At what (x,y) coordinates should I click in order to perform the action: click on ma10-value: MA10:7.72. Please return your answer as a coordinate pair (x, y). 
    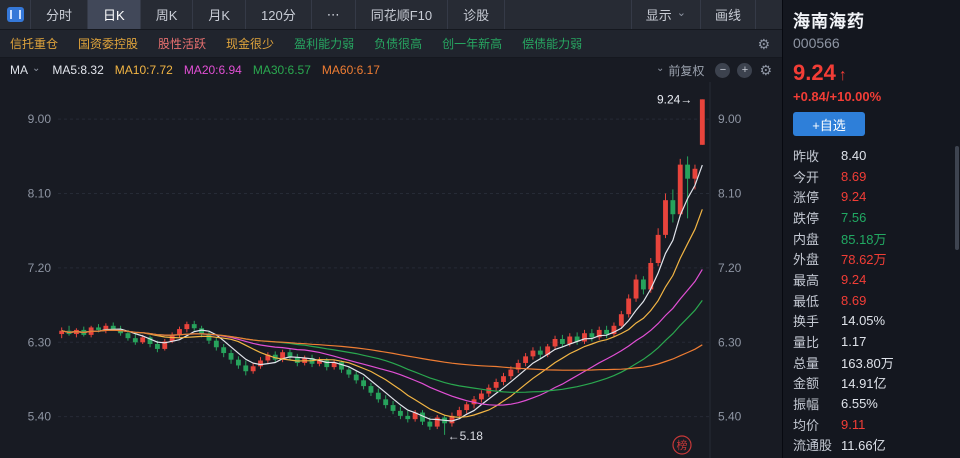
    Looking at the image, I should click on (143, 70).